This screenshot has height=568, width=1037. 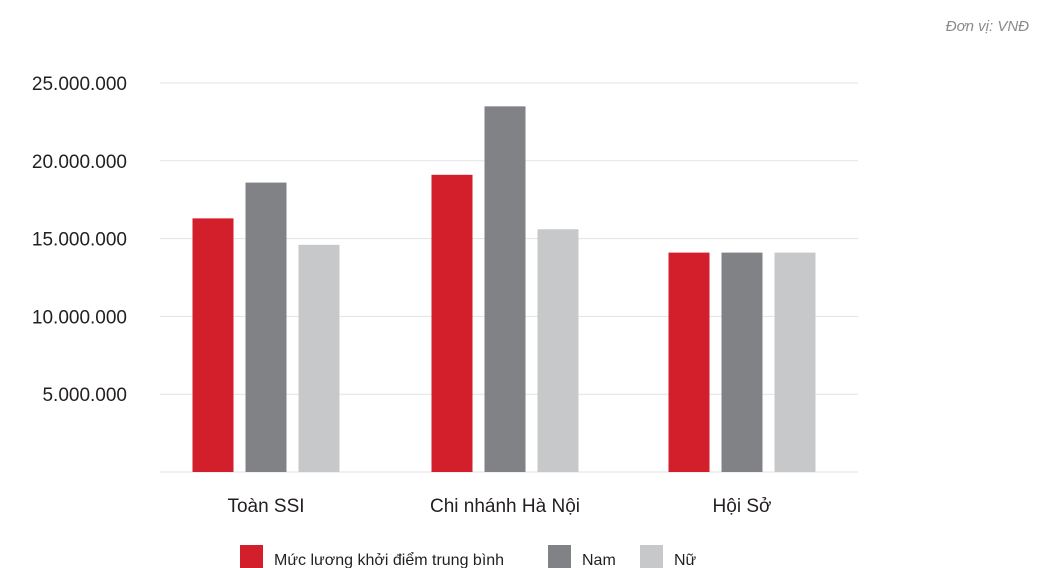 What do you see at coordinates (599, 560) in the screenshot?
I see `legend-label: Nam` at bounding box center [599, 560].